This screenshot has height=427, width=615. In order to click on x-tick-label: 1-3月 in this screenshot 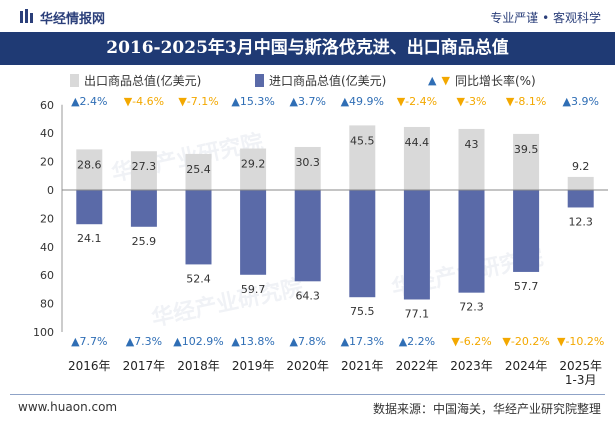, I will do `click(581, 380)`.